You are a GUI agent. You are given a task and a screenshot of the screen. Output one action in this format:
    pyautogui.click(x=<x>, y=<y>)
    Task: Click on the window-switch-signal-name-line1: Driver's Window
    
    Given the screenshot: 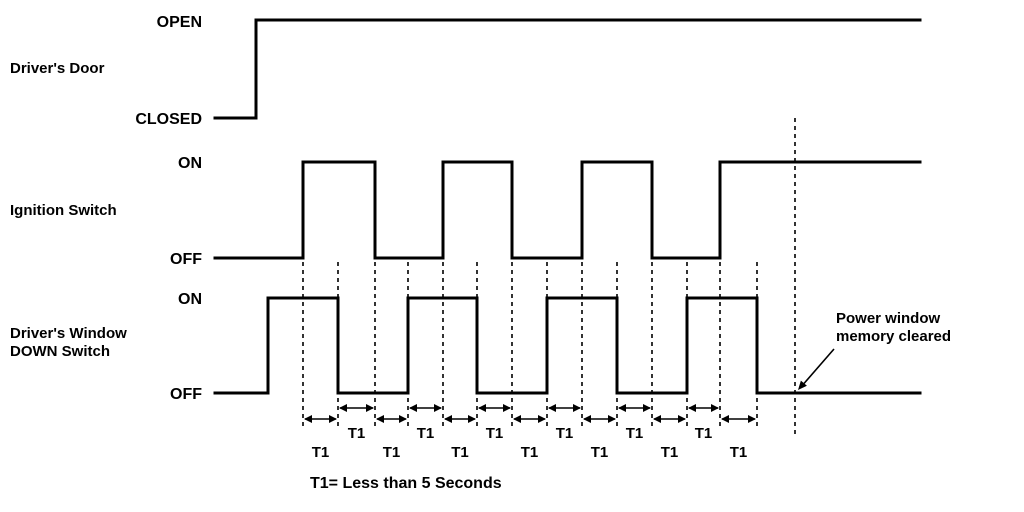 What is the action you would take?
    pyautogui.click(x=68, y=333)
    